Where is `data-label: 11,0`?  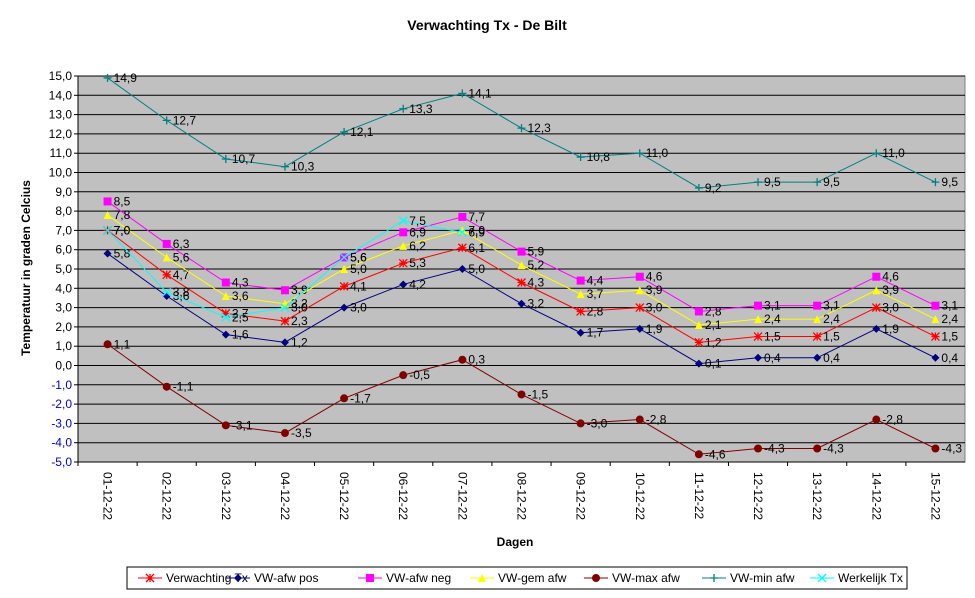 data-label: 11,0 is located at coordinates (893, 153).